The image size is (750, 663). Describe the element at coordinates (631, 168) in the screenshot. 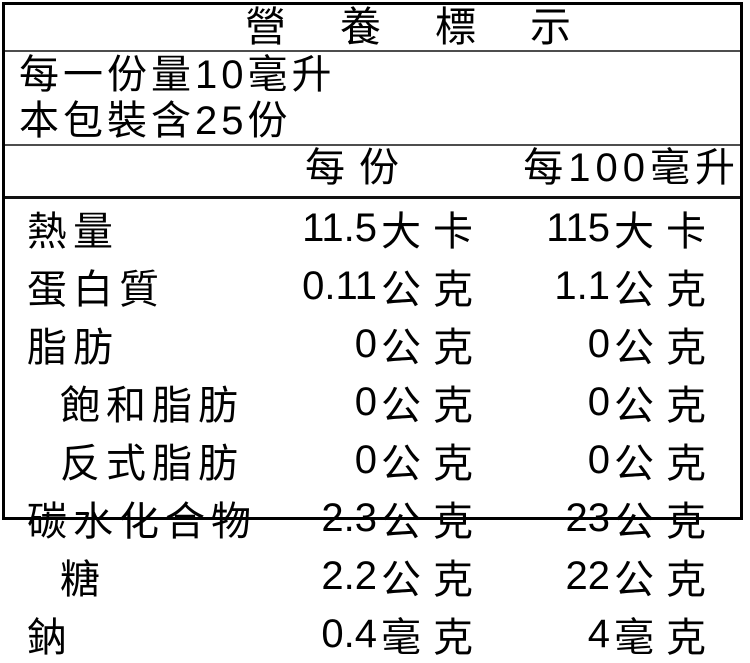

I see `column-header-per-100ml: 每100毫升` at that location.